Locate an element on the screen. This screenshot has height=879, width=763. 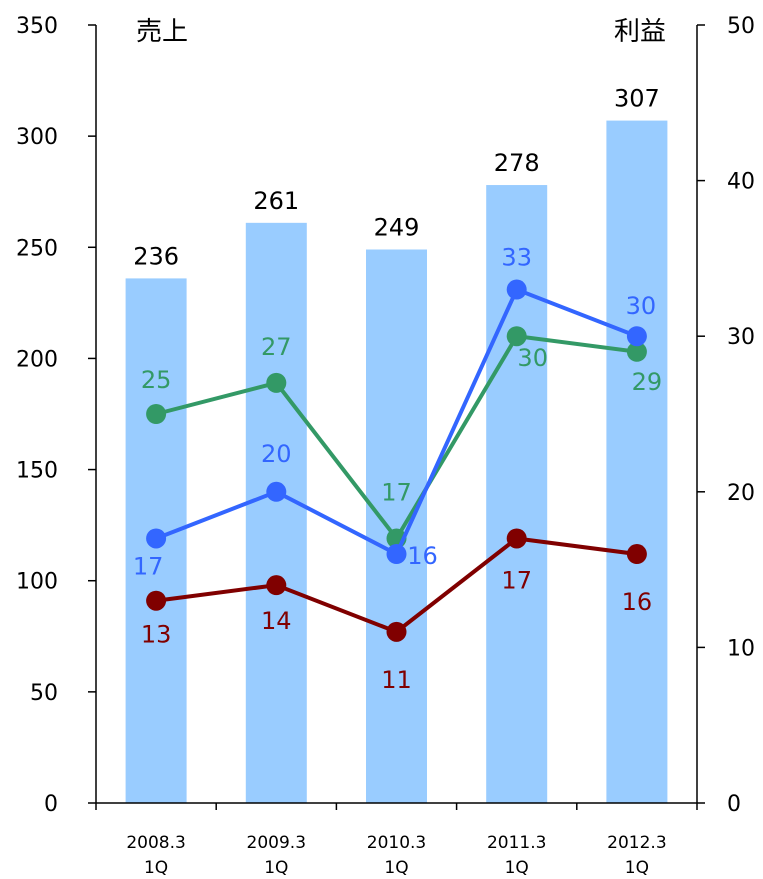
left-tick-label-7: 350 is located at coordinates (37, 26).